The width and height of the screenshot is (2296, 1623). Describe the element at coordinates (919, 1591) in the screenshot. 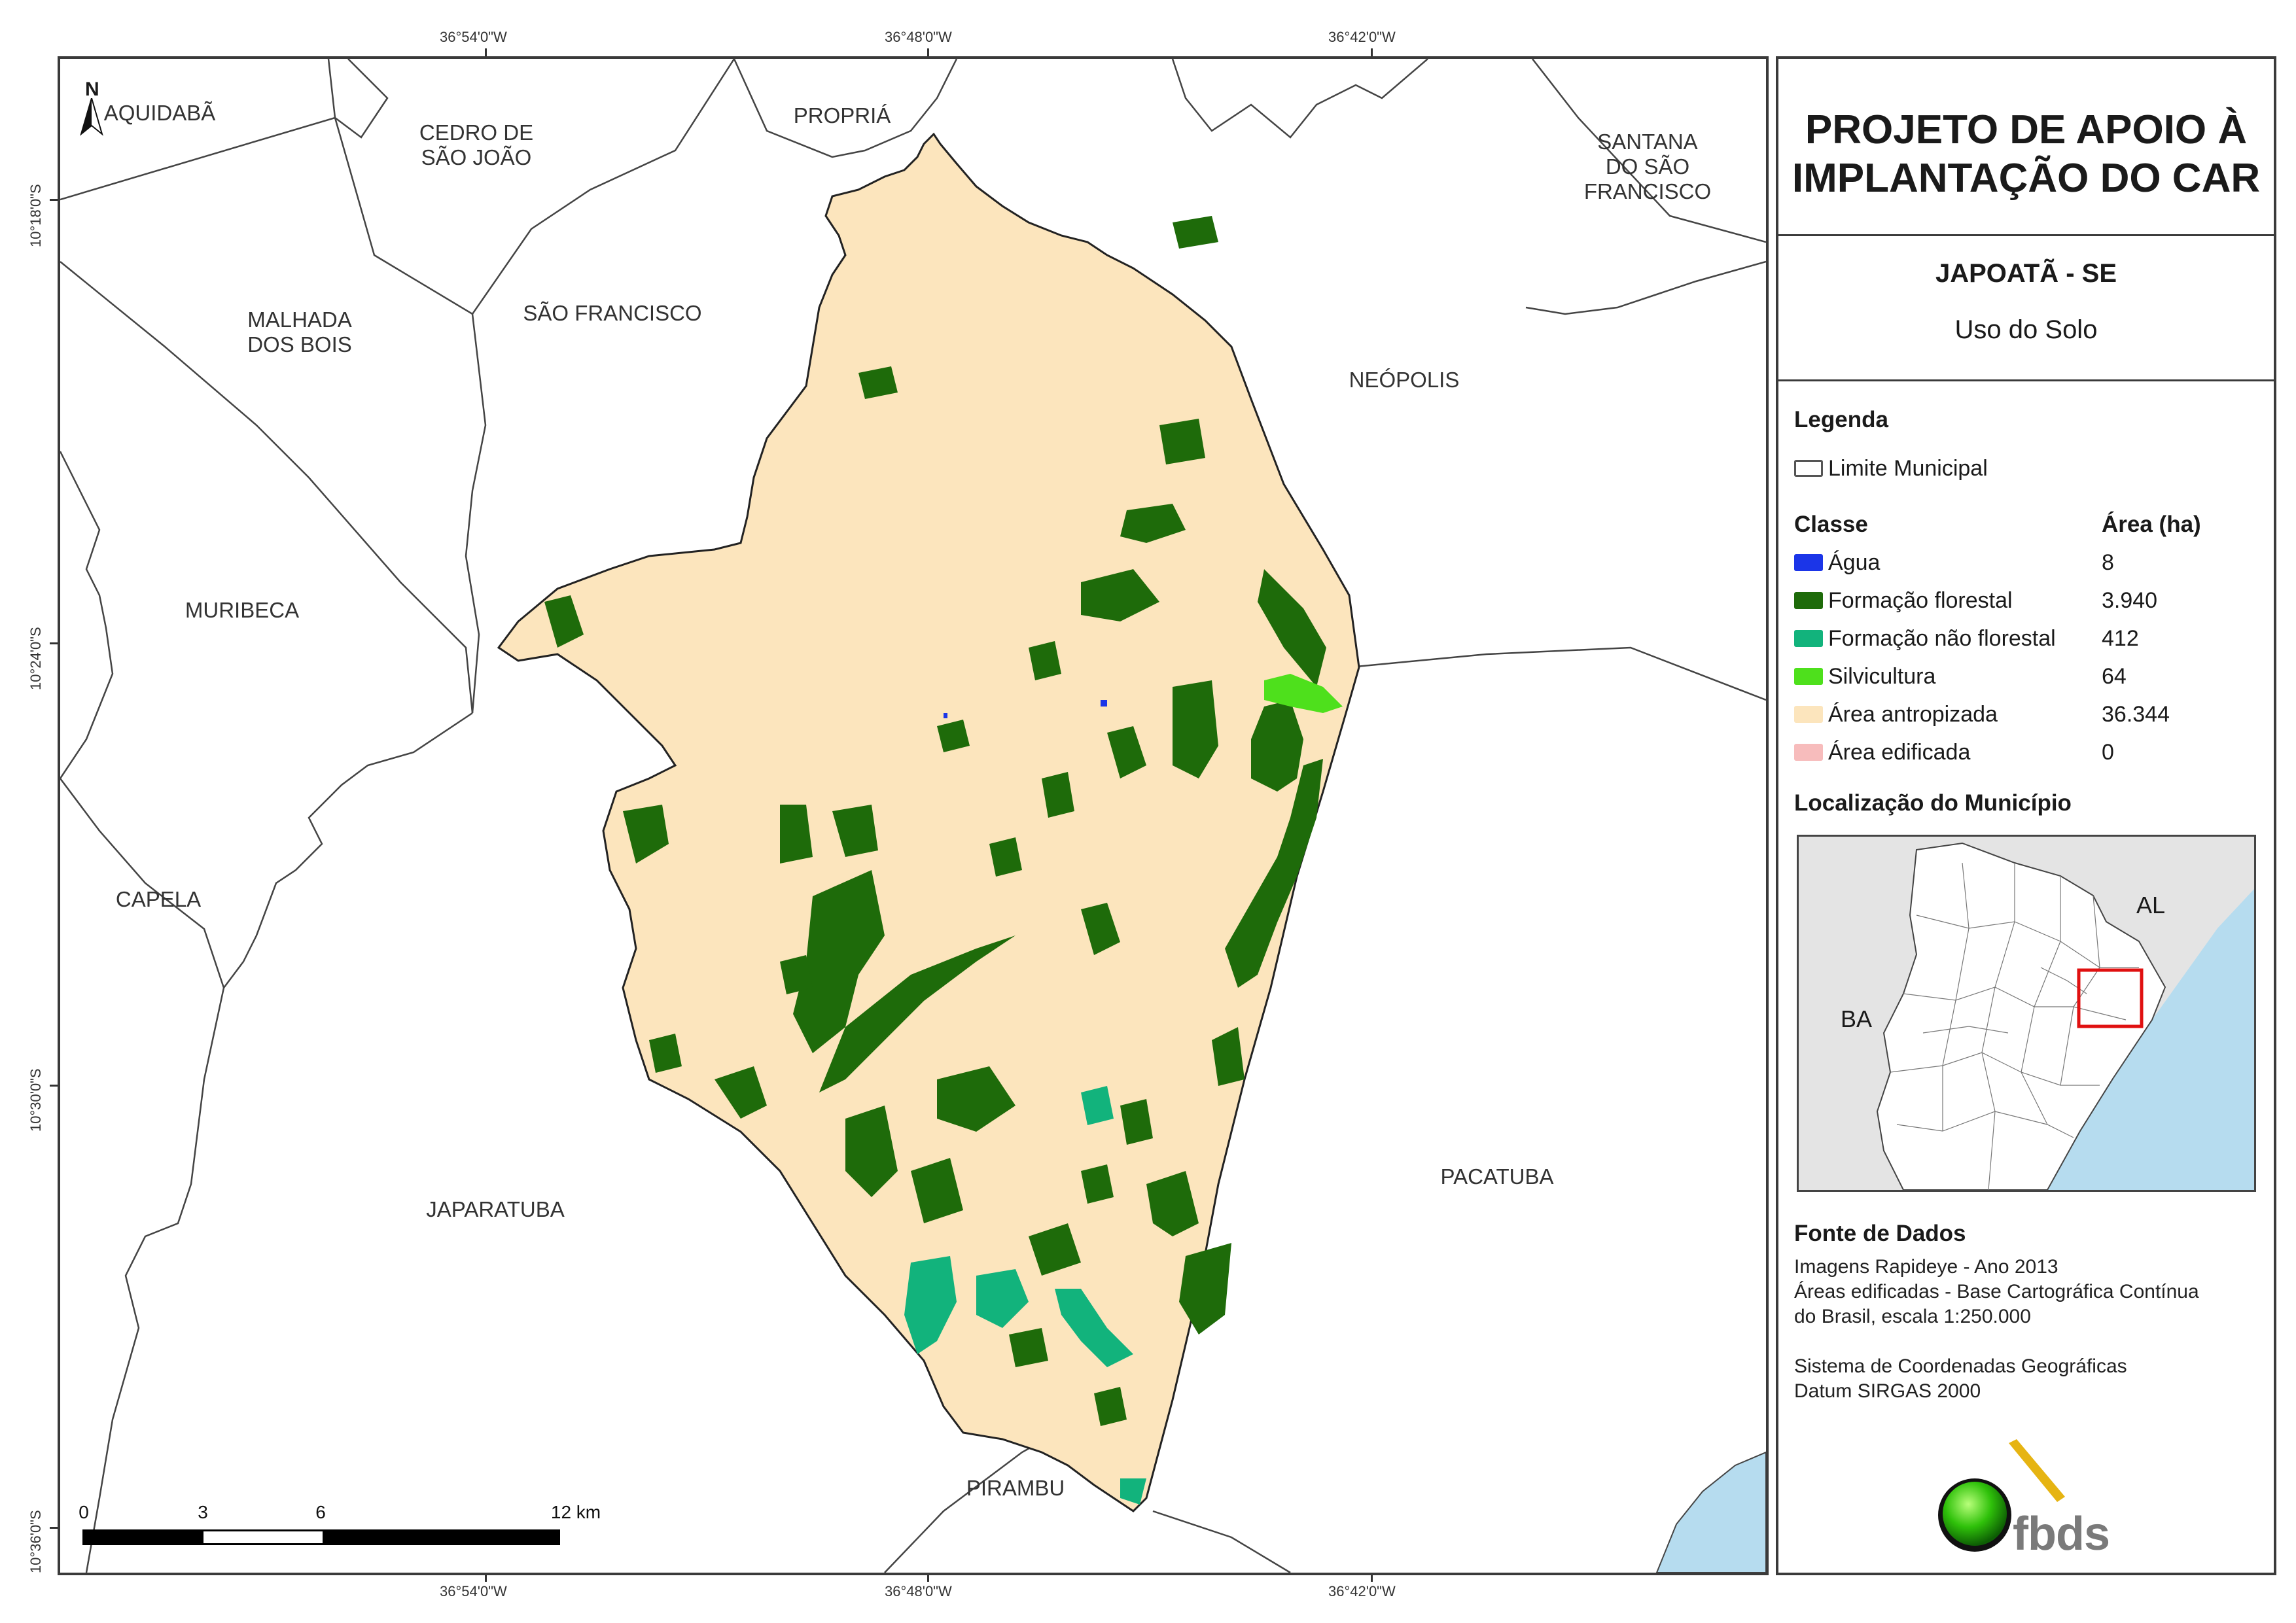

I see `coord-bottom-2: 36°48'0"W` at that location.